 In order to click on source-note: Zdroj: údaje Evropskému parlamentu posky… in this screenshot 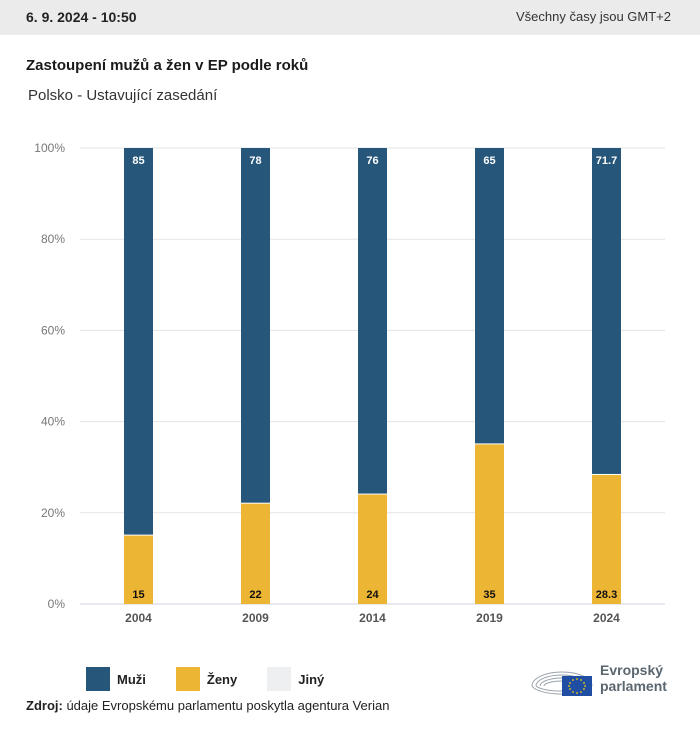, I will do `click(207, 705)`.